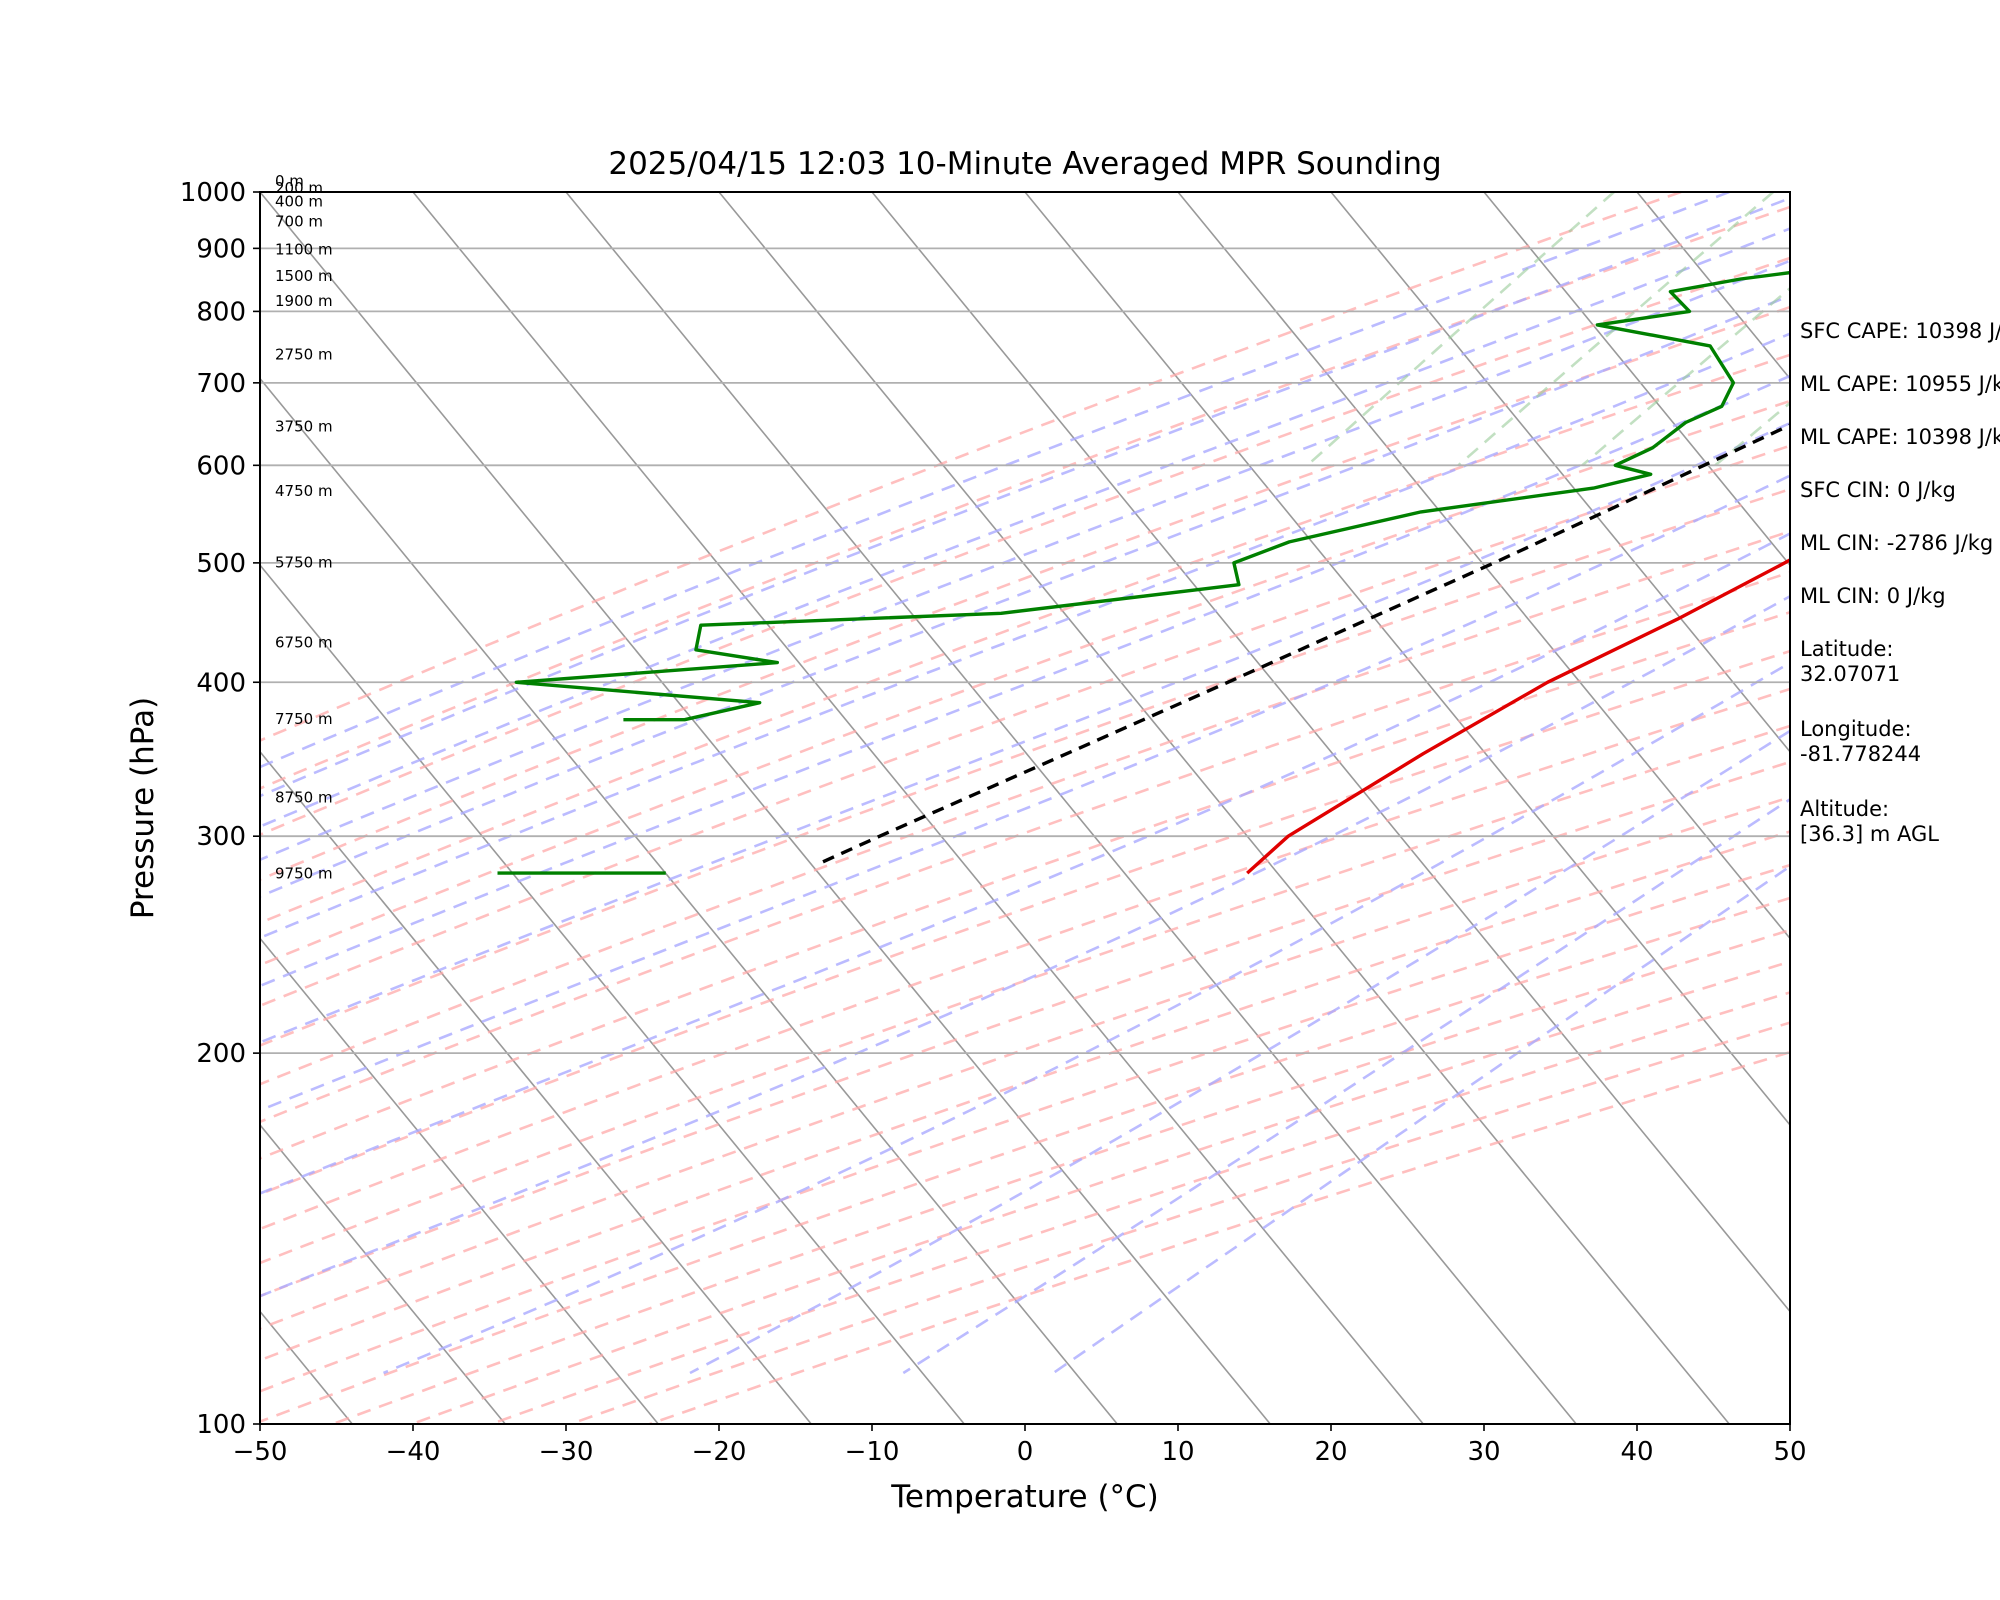 This screenshot has width=2000, height=1600. I want to click on info-line: SFC CIN: 0 J/kg, so click(1878, 490).